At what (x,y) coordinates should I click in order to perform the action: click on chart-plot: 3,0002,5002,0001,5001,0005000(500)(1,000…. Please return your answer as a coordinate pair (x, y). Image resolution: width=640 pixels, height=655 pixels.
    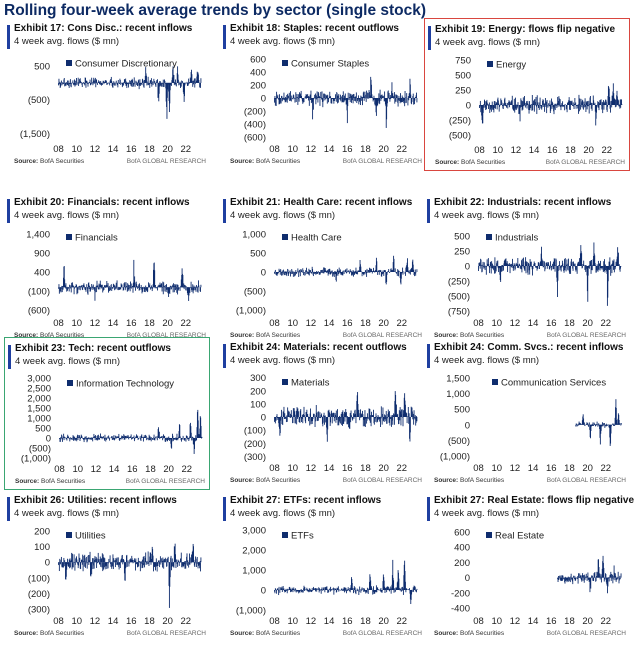
    Looking at the image, I should click on (112, 424).